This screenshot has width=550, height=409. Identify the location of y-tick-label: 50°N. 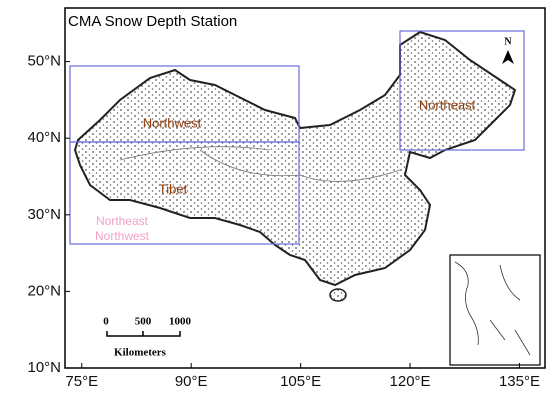
(44, 61).